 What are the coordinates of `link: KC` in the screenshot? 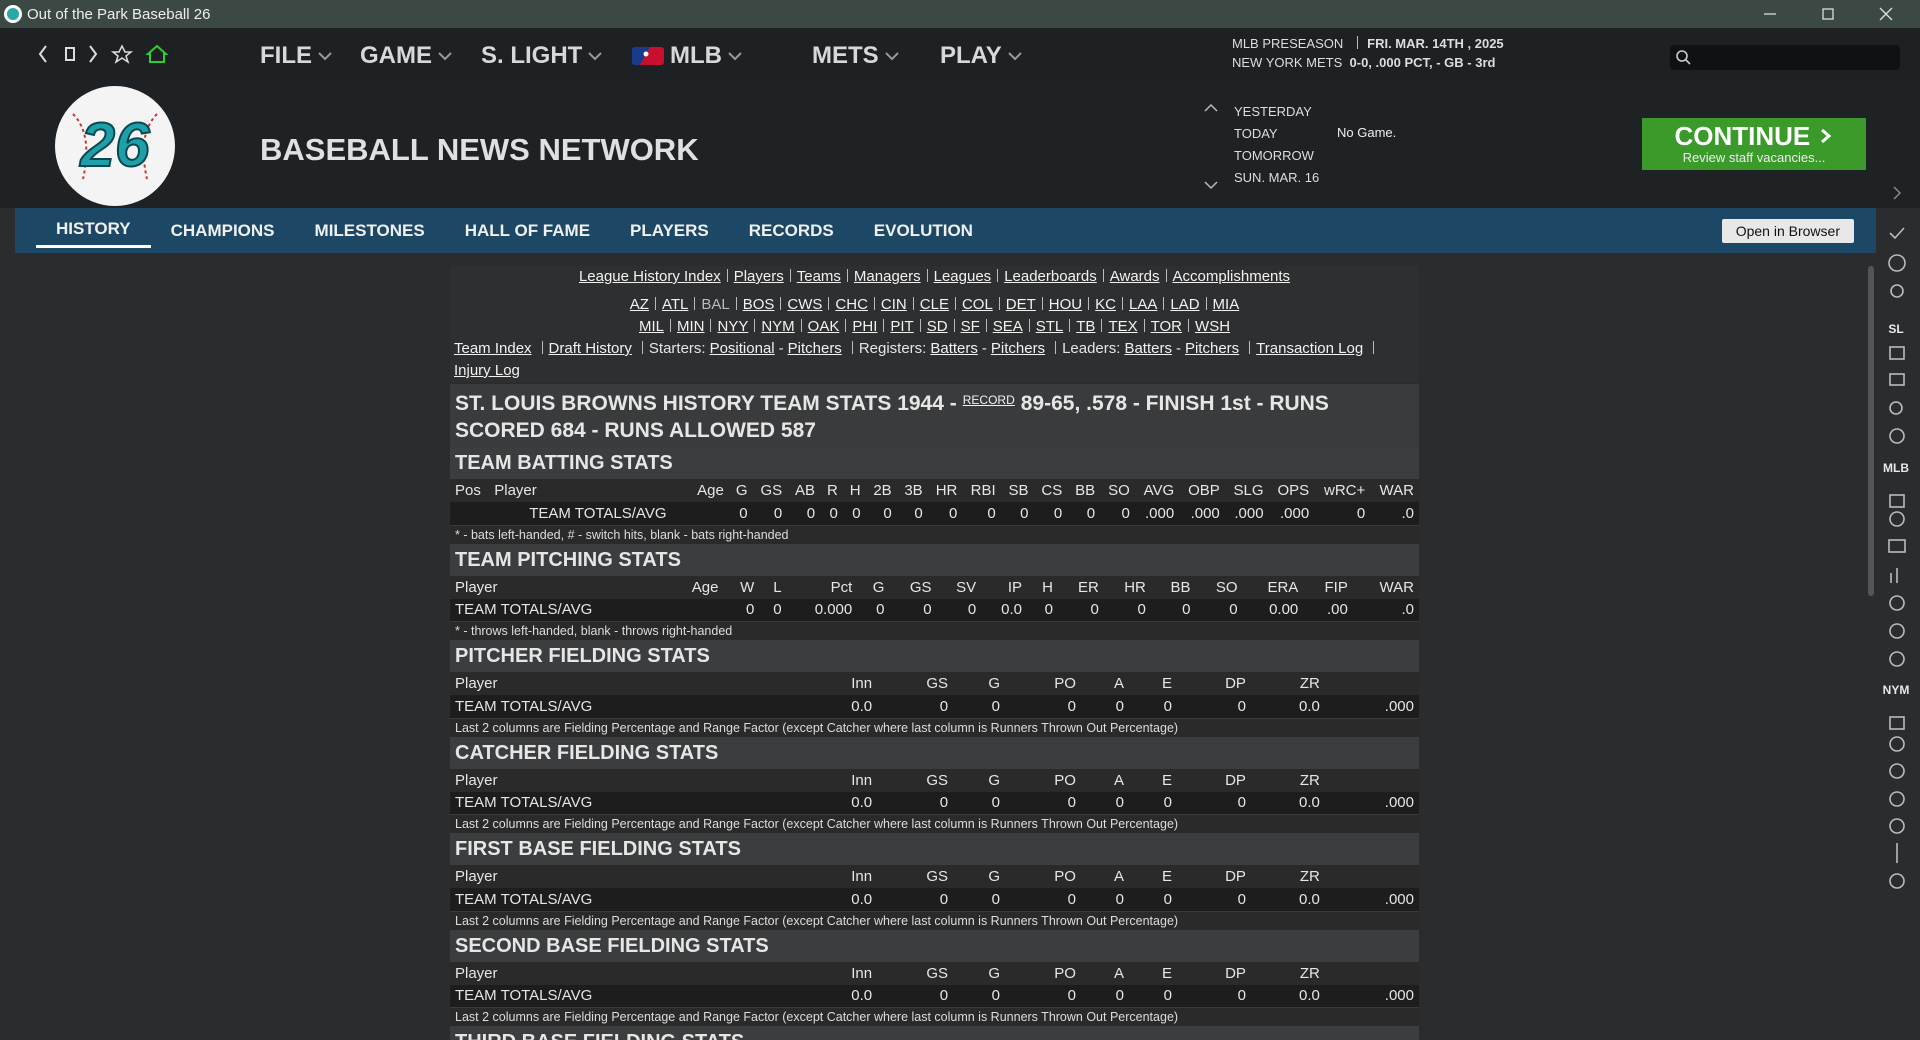 It's located at (1105, 304).